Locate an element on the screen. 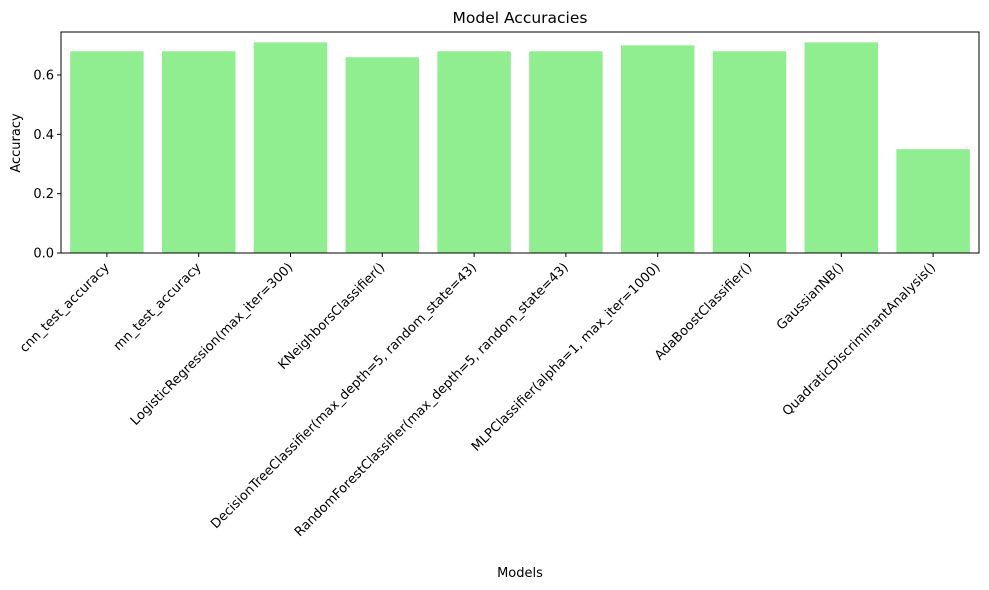 The width and height of the screenshot is (989, 590). chart-title: Model Accuracies is located at coordinates (520, 18).